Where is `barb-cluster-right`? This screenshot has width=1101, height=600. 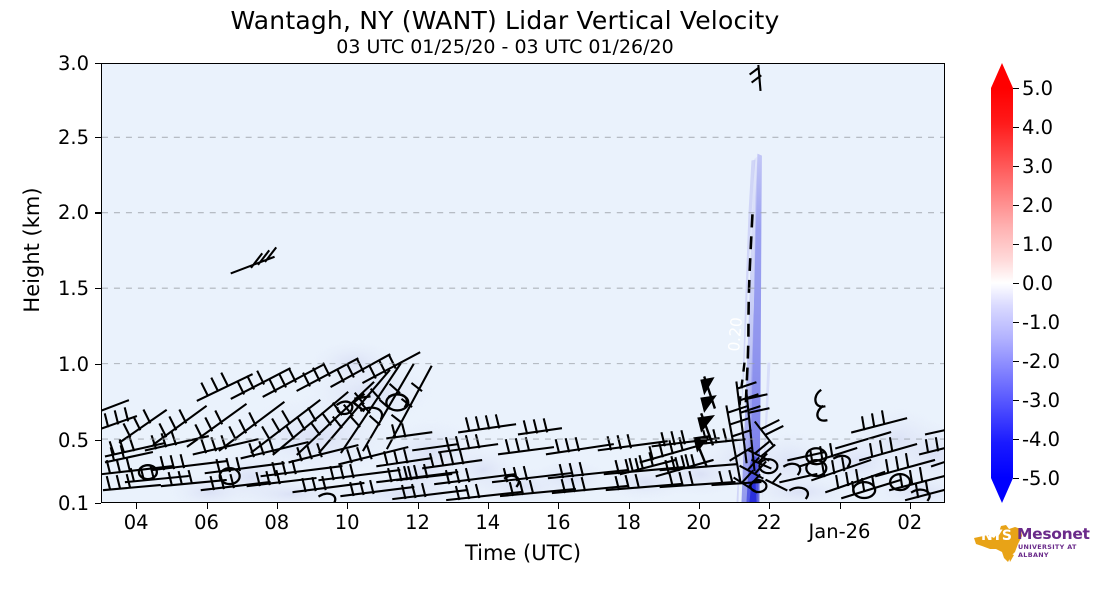
barb-cluster-right is located at coordinates (861, 456).